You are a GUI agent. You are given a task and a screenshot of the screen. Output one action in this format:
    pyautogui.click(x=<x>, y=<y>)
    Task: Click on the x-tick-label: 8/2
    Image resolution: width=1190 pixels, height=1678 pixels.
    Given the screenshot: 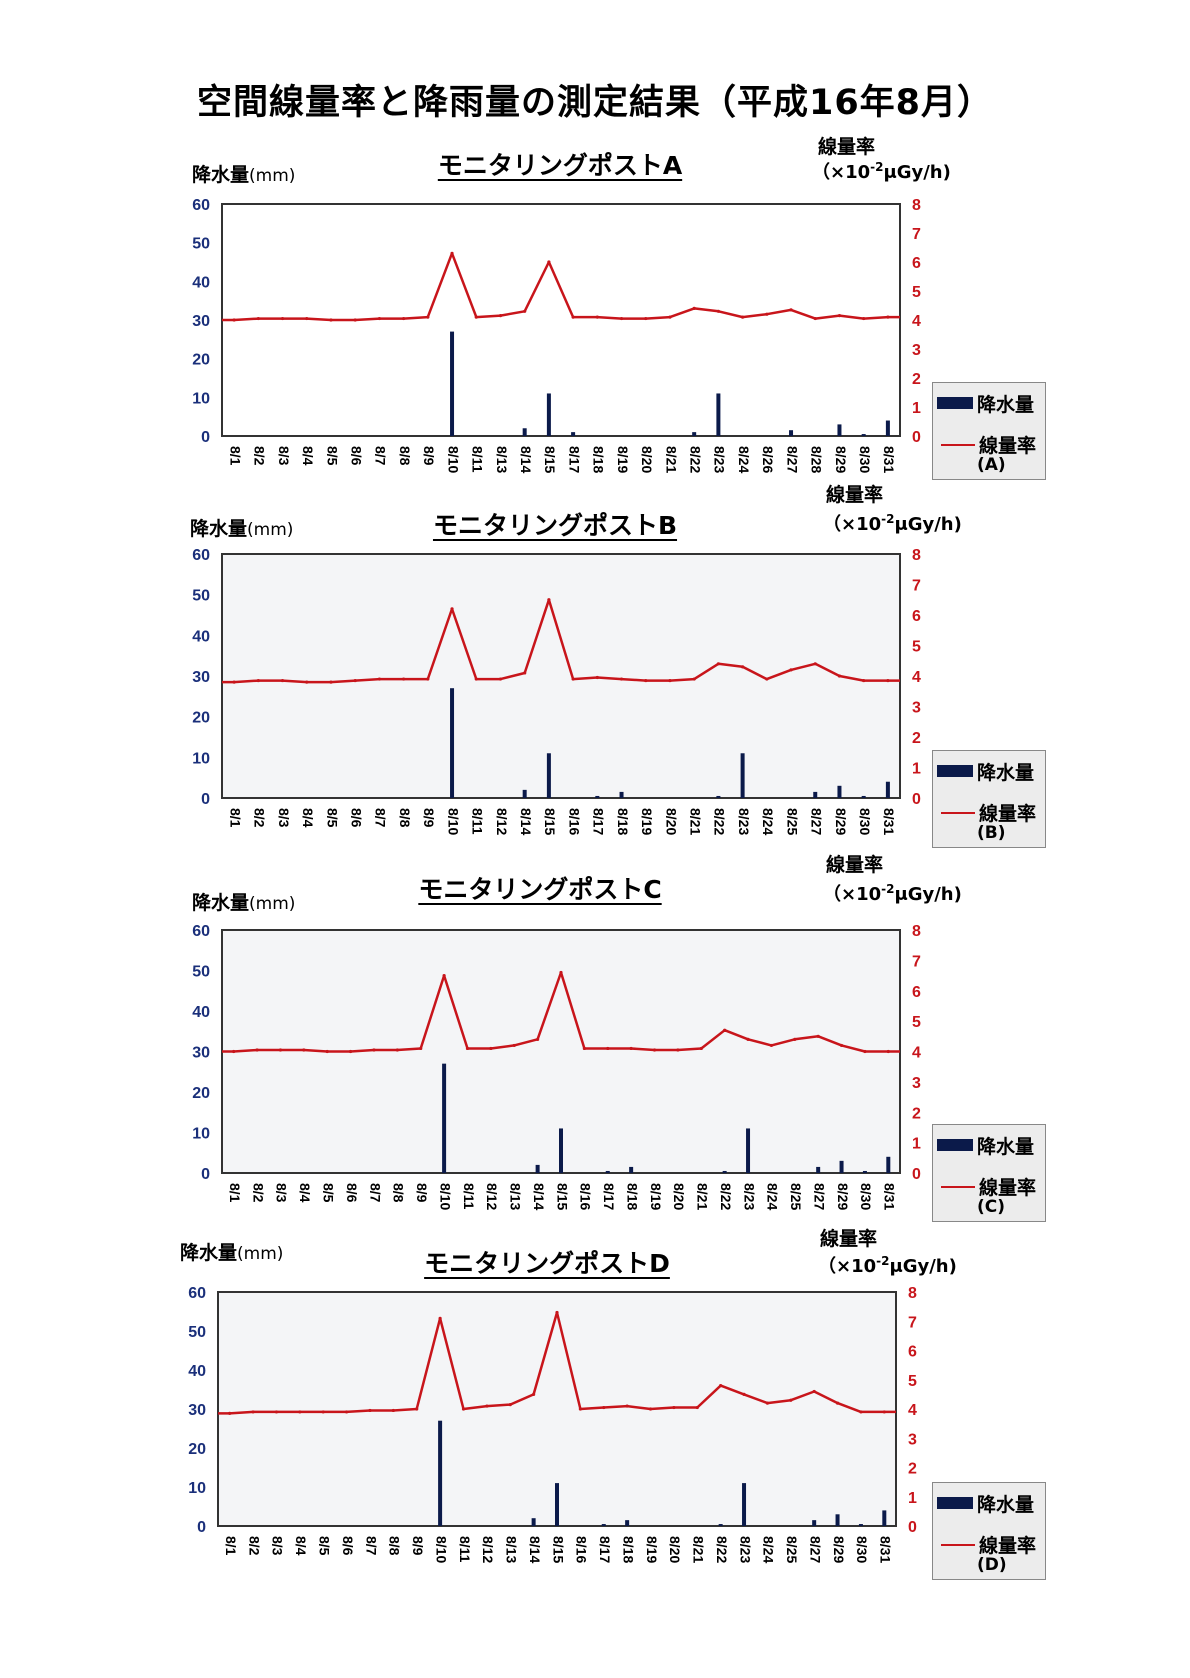 What is the action you would take?
    pyautogui.click(x=260, y=818)
    